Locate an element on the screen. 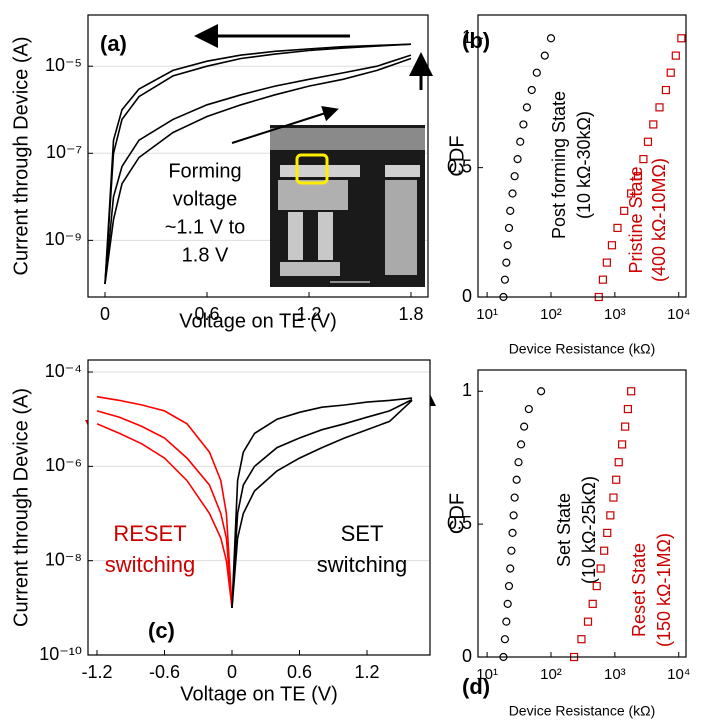  y-tick-label: 1 is located at coordinates (467, 37).